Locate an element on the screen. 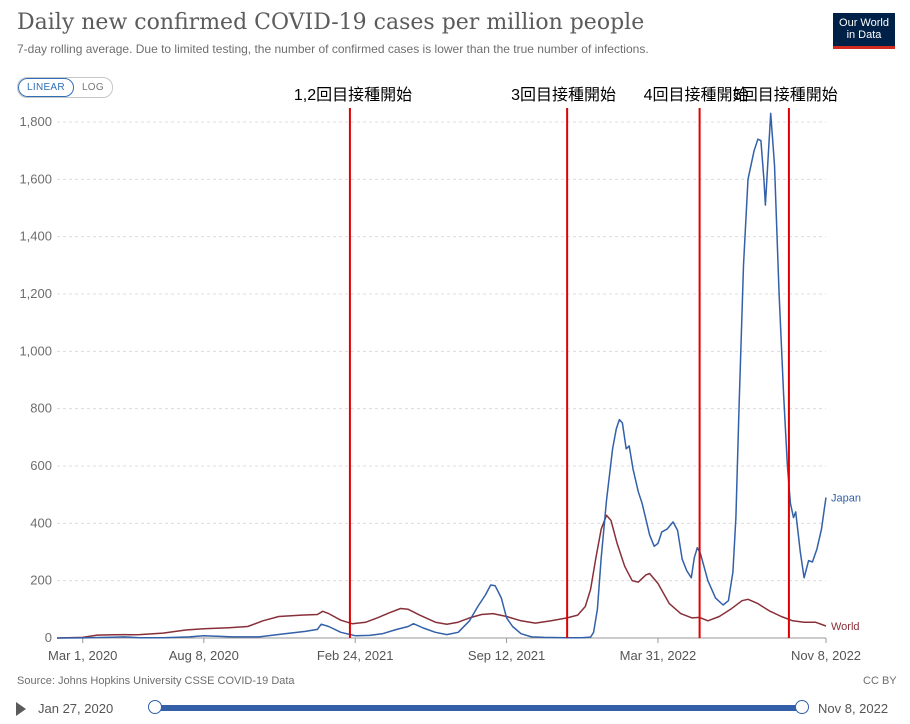  y-tick-label: 400 is located at coordinates (41, 522).